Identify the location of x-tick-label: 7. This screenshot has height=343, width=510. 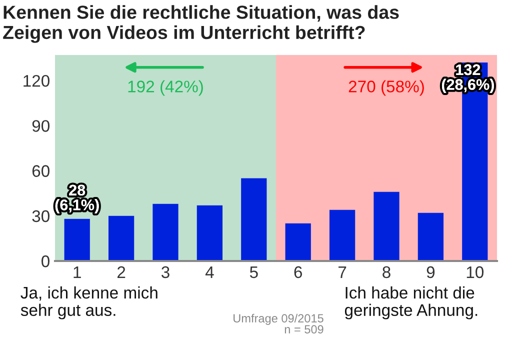
(342, 272).